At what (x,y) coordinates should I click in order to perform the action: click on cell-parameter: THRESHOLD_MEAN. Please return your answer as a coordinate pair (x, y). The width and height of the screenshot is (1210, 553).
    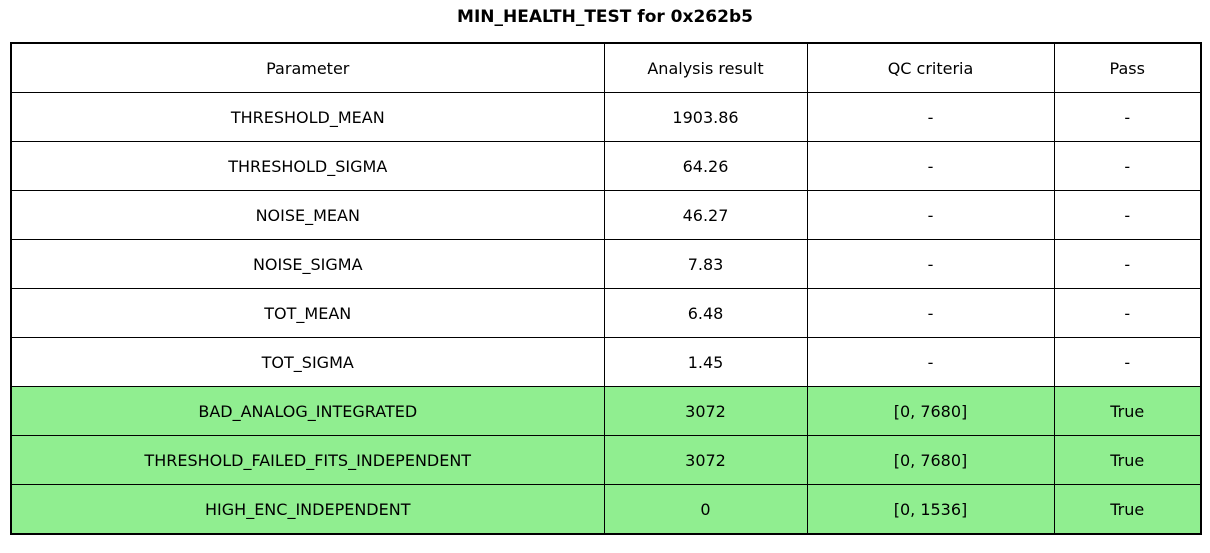
    Looking at the image, I should click on (307, 117).